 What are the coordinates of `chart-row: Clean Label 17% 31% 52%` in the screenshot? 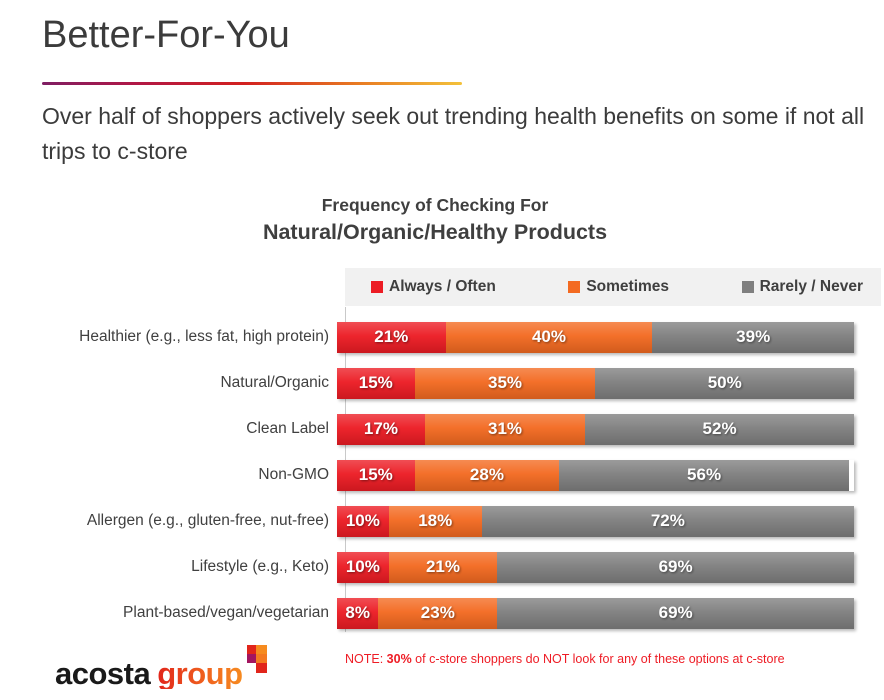 It's located at (442, 429).